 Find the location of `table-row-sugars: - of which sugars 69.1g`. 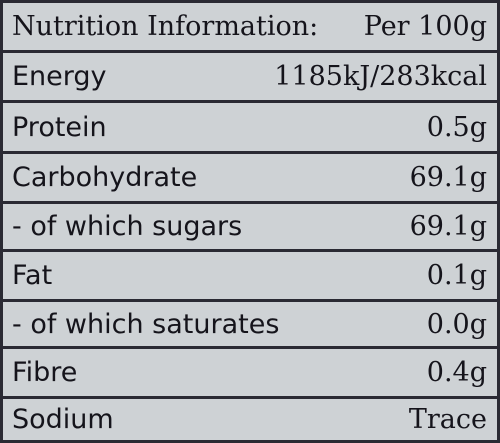

table-row-sugars: - of which sugars 69.1g is located at coordinates (250, 228).